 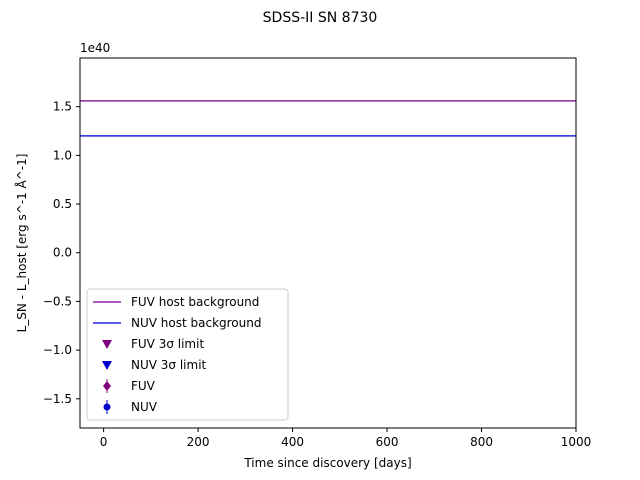 I want to click on y-tick-label: 0.5, so click(x=62, y=204).